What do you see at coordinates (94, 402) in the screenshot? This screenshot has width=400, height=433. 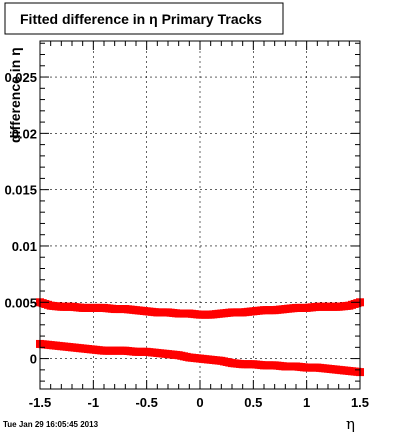 I see `x-tick-label: -1` at bounding box center [94, 402].